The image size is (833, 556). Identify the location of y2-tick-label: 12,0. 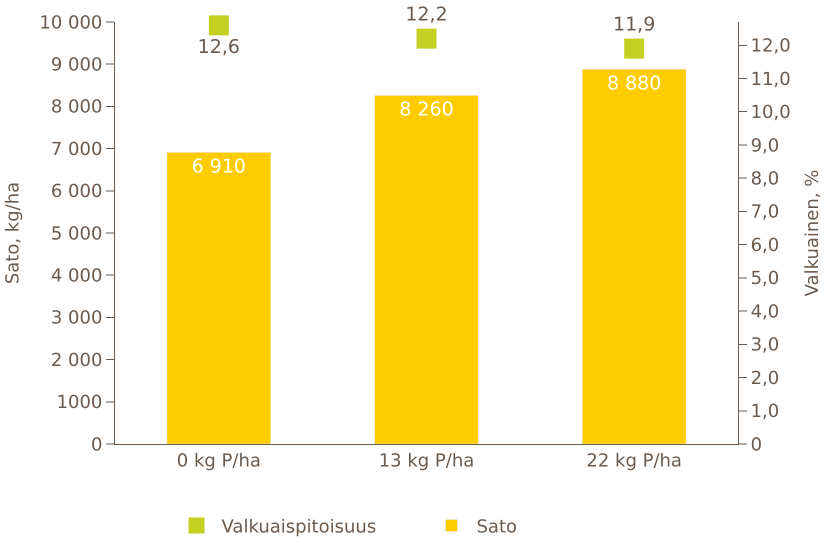
(770, 46).